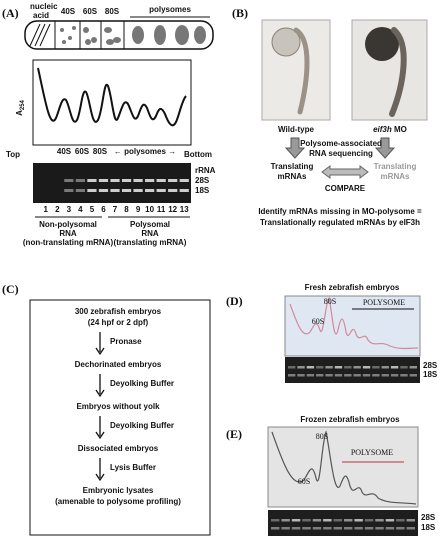 This screenshot has width=445, height=540. Describe the element at coordinates (400, 129) in the screenshot. I see `image-caption: MO` at that location.